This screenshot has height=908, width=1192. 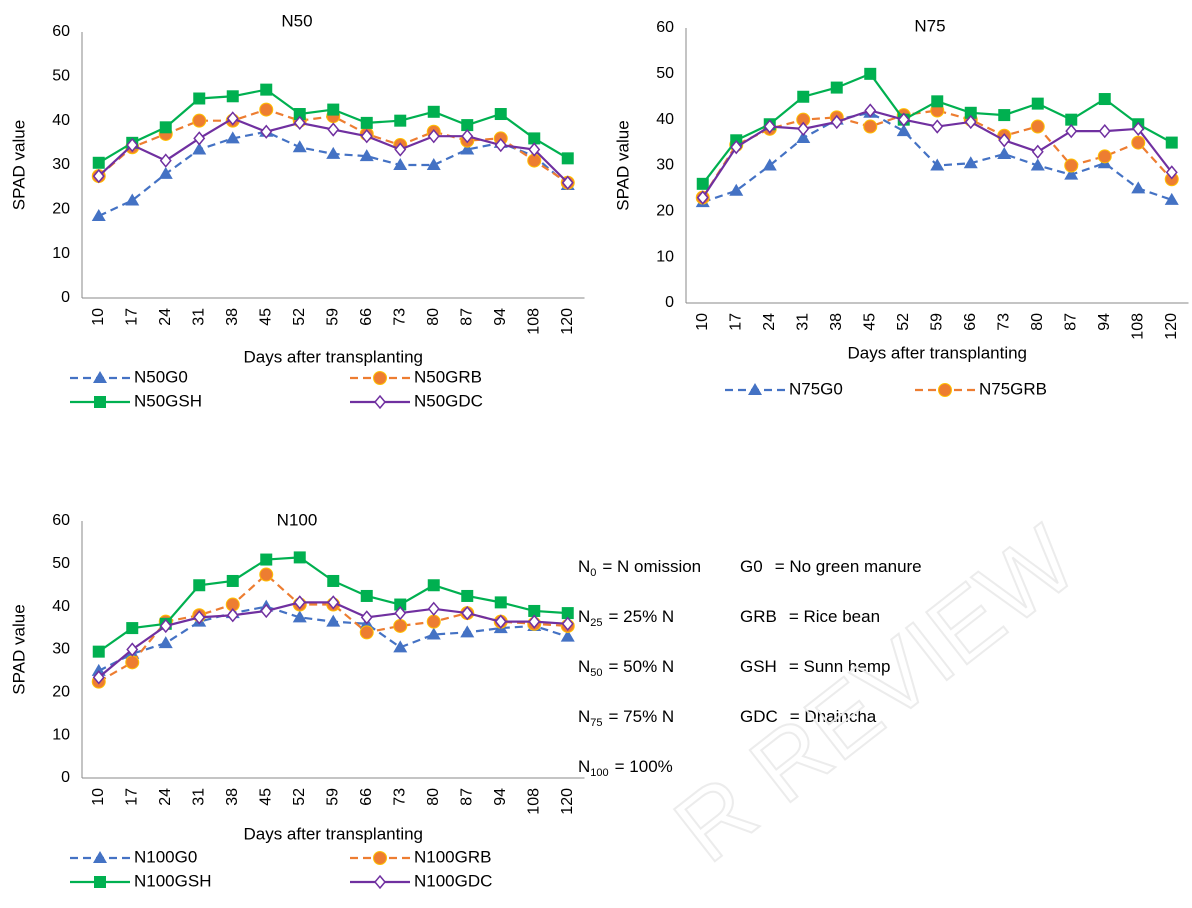 What do you see at coordinates (644, 766) in the screenshot?
I see `abbr-definition: = 100%` at bounding box center [644, 766].